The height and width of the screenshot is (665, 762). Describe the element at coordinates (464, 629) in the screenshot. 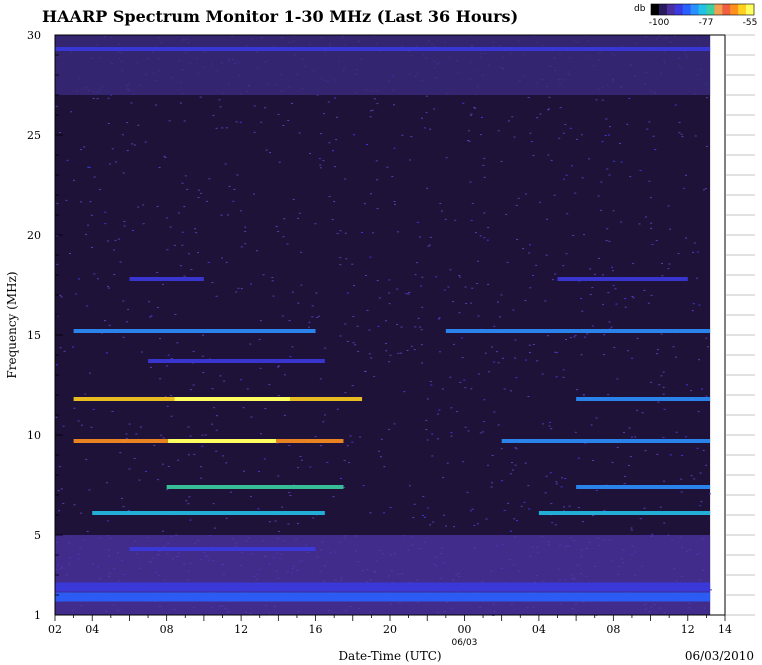

I see `x-tick-label: 00` at that location.